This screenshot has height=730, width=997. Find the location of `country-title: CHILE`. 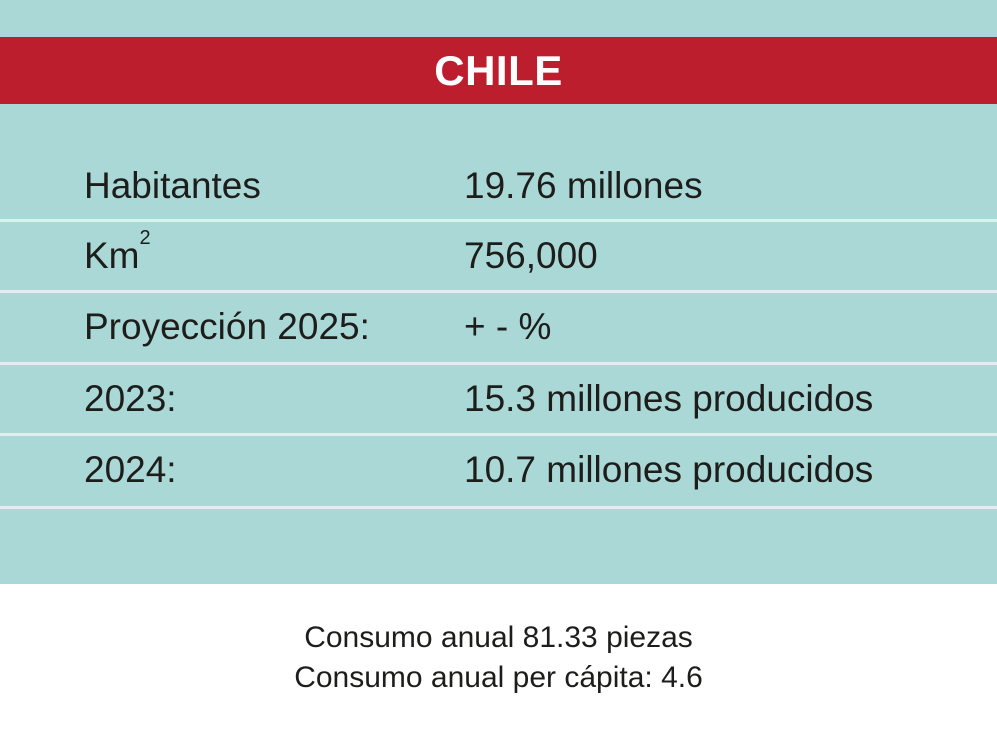

country-title: CHILE is located at coordinates (498, 70).